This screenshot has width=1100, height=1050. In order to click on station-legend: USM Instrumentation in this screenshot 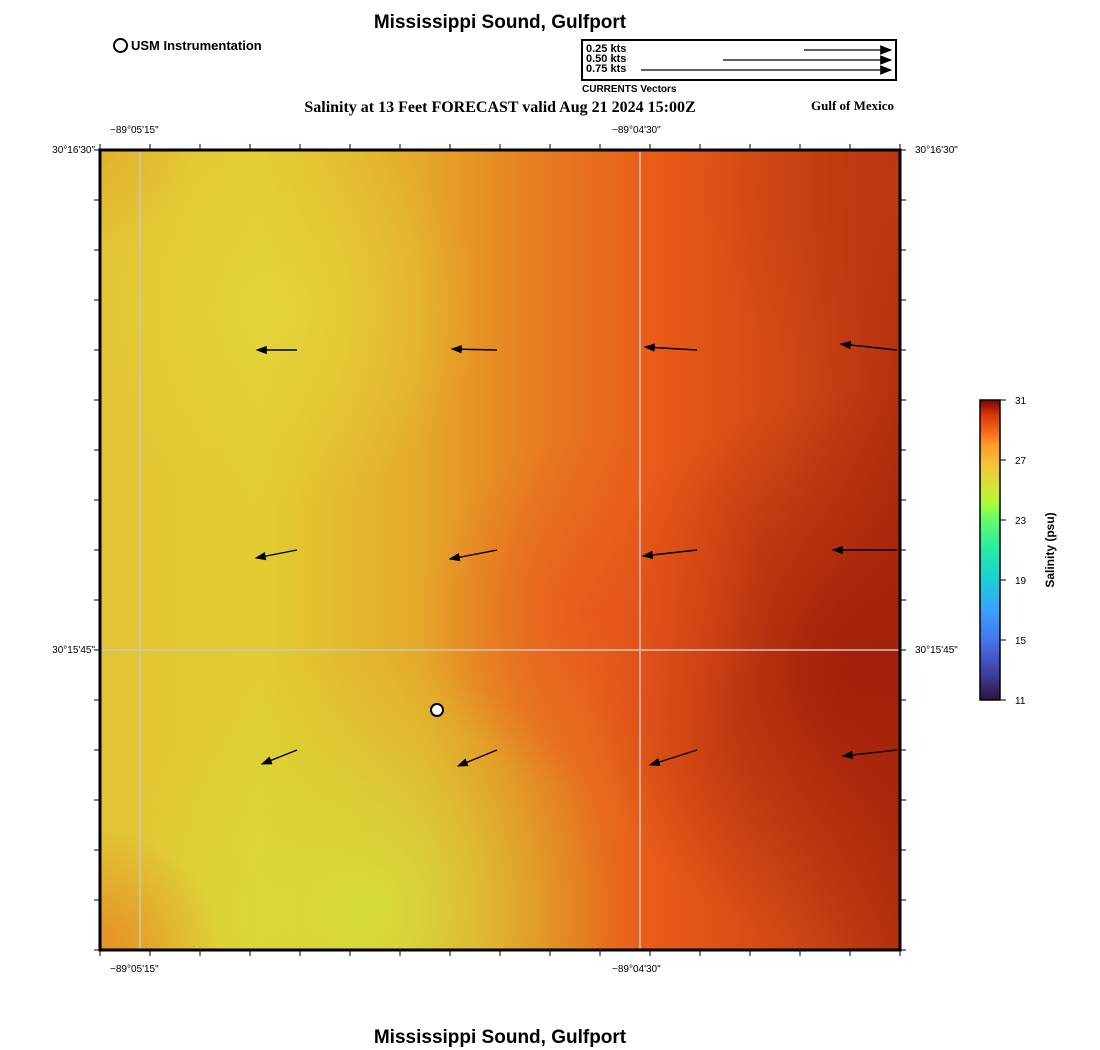, I will do `click(187, 45)`.